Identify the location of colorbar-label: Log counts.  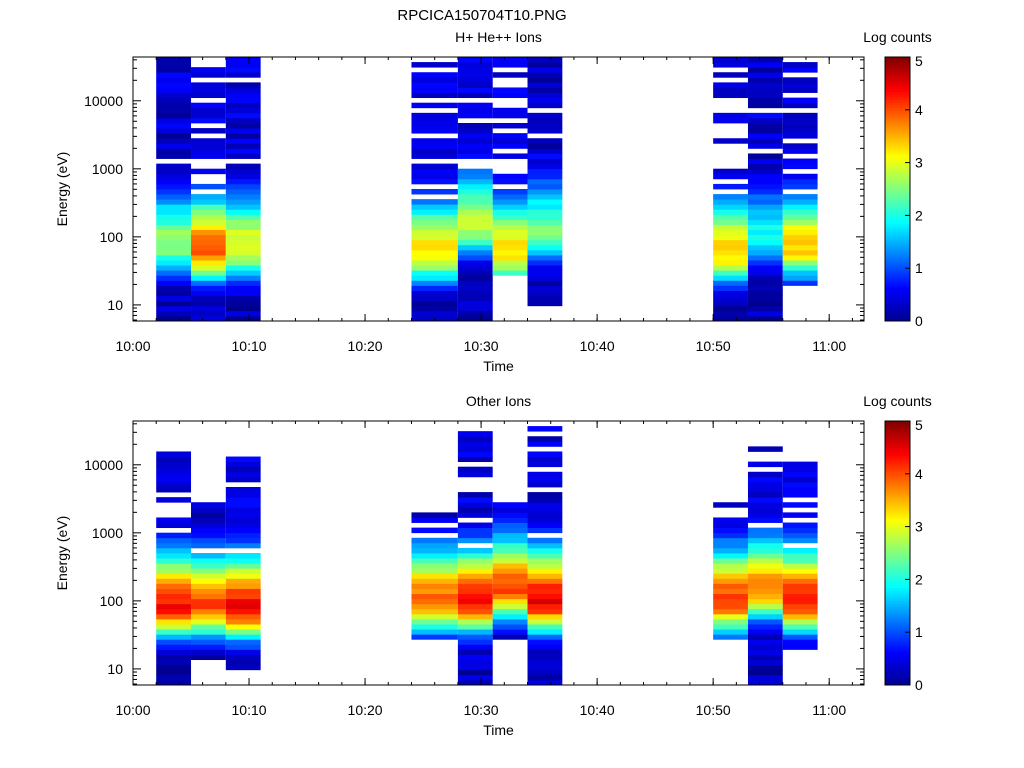
(897, 401).